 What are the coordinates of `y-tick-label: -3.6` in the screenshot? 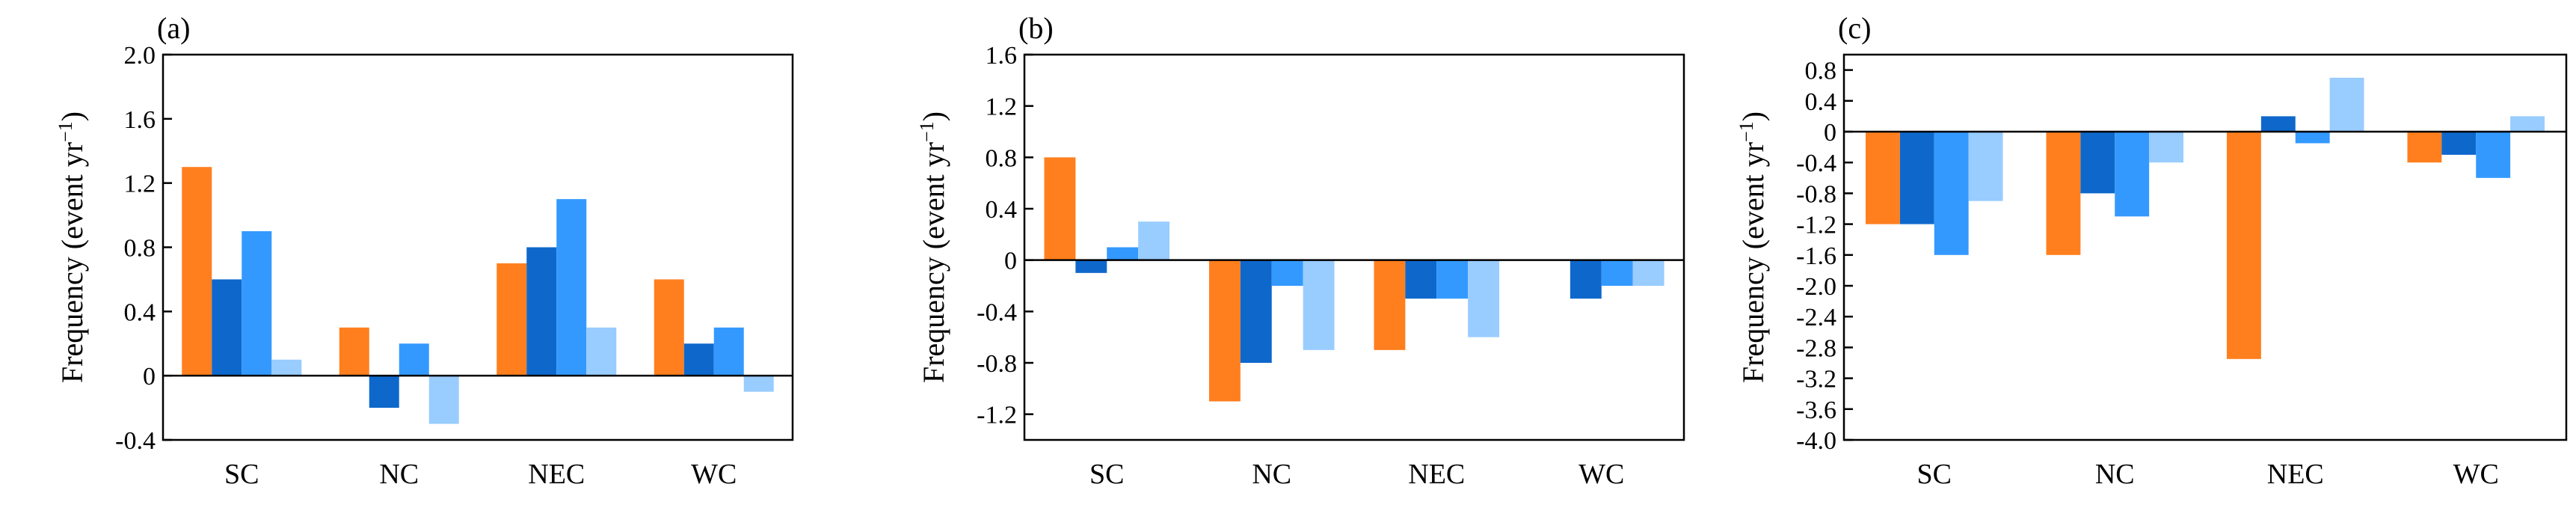 It's located at (1816, 410).